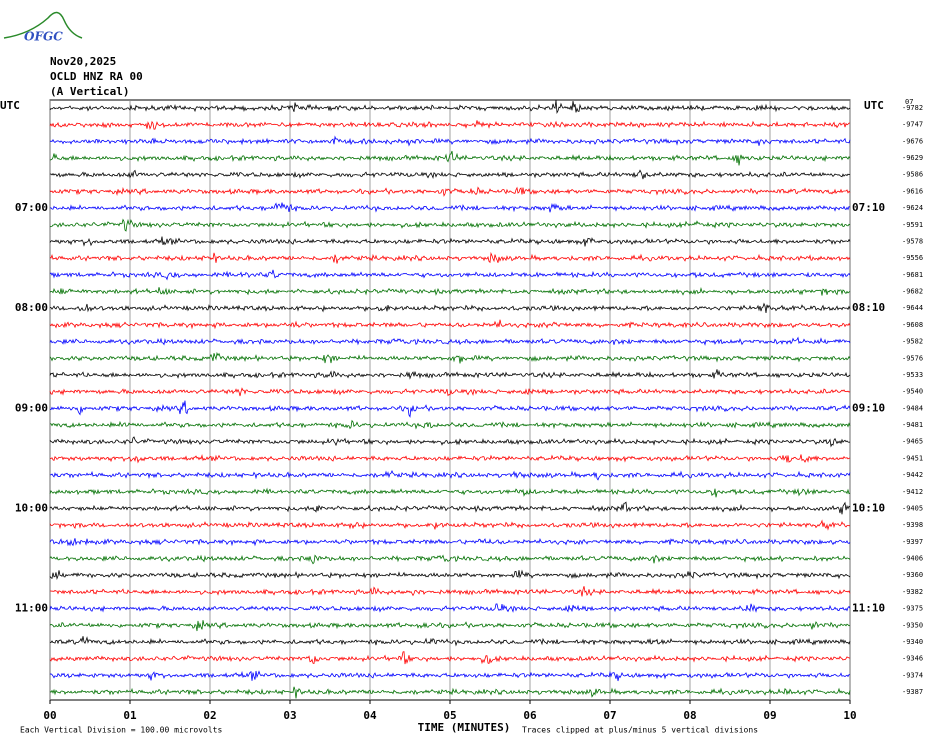 The height and width of the screenshot is (744, 930). I want to click on x-tick-label: 09, so click(769, 715).